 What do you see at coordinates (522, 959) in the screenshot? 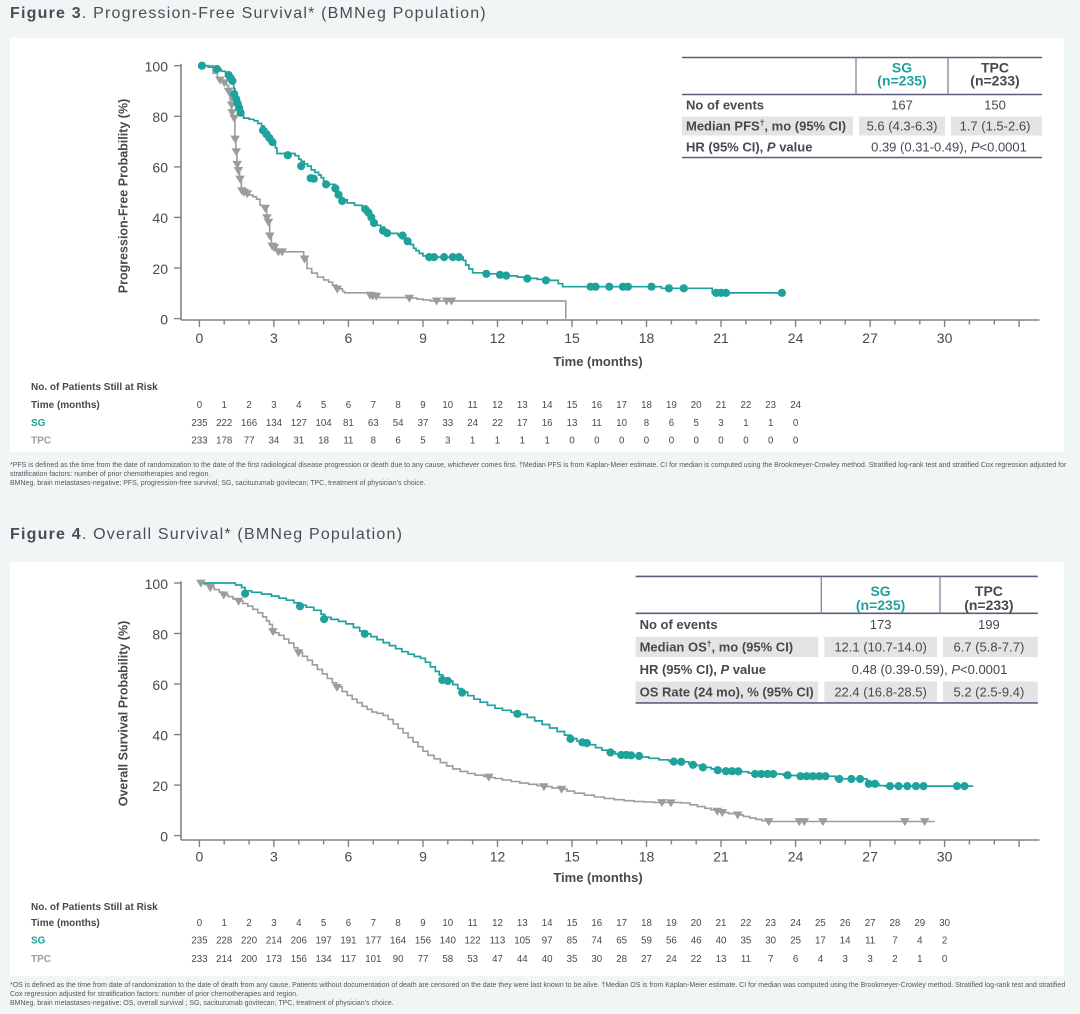
I see `svg-text: 44` at bounding box center [522, 959].